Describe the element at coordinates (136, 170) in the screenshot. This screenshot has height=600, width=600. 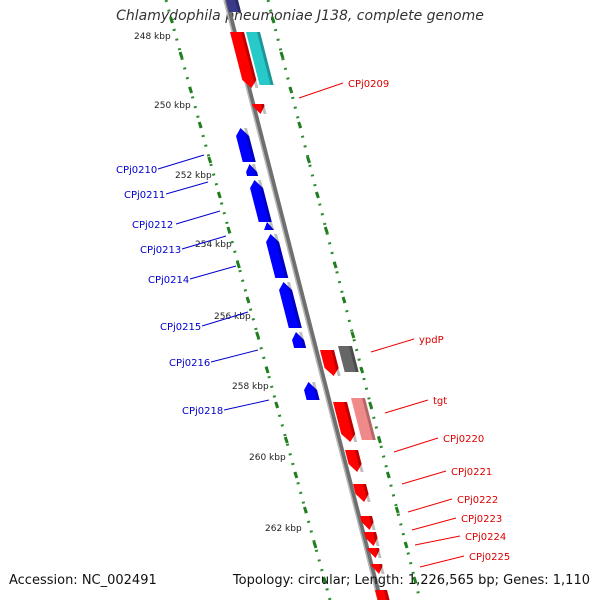
I see `gene-label: CPj0210` at that location.